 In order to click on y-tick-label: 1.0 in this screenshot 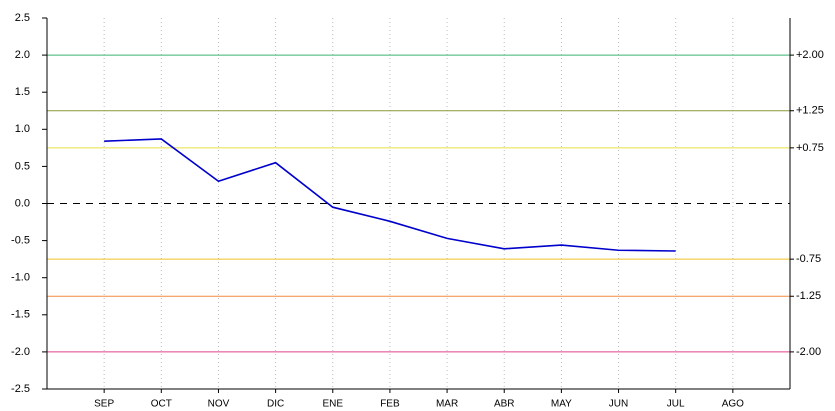, I will do `click(22, 129)`.